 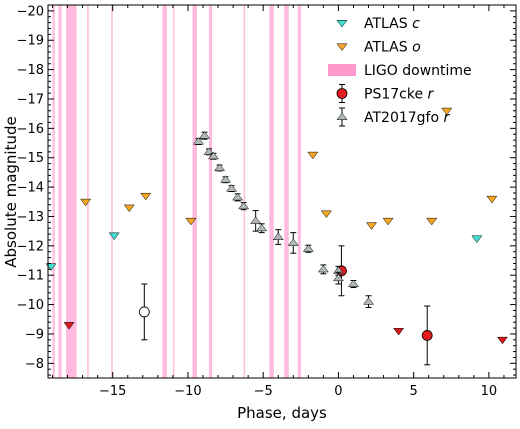 I want to click on x-tick-label: −5, so click(x=263, y=391).